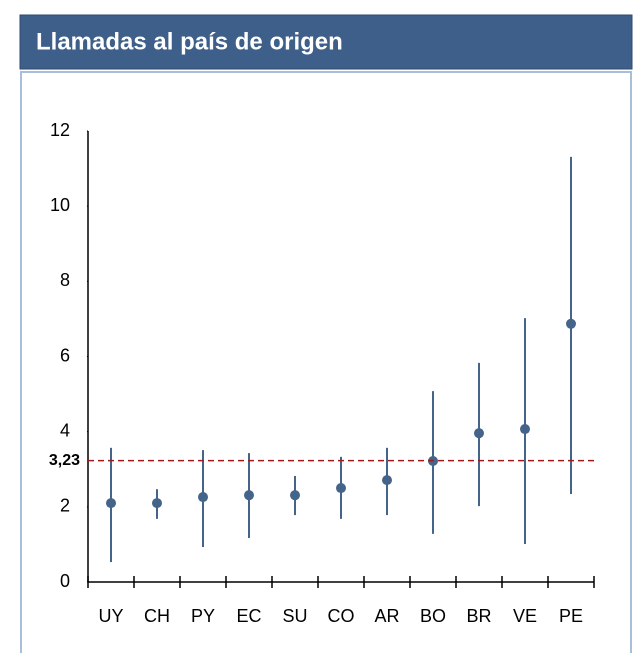 The height and width of the screenshot is (653, 639). I want to click on y-tick-label: 10, so click(60, 205).